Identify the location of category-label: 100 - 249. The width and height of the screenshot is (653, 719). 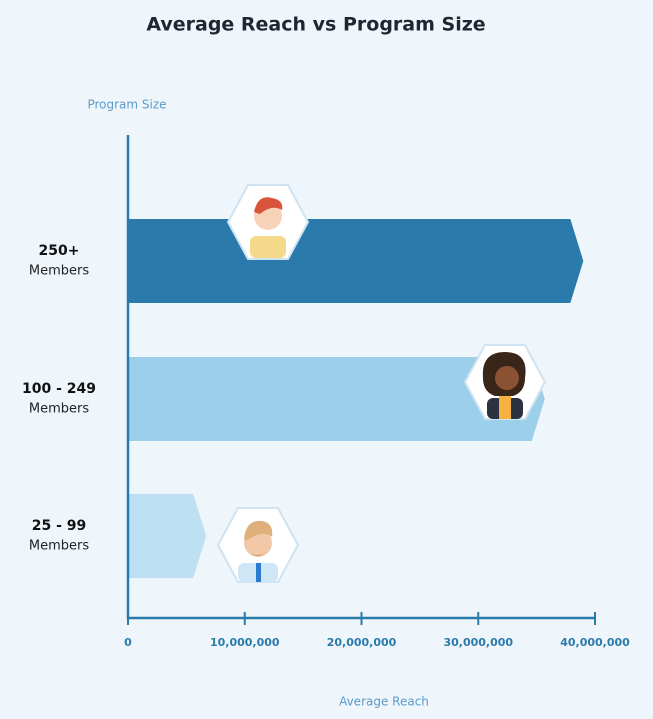
(59, 389).